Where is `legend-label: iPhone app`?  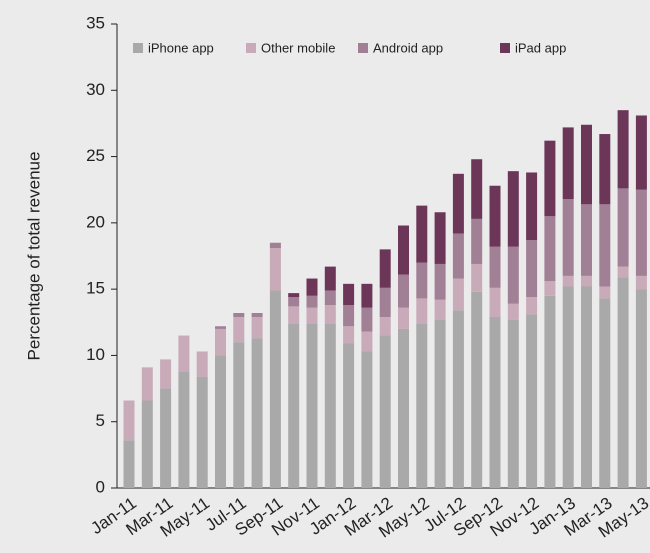
legend-label: iPhone app is located at coordinates (181, 47).